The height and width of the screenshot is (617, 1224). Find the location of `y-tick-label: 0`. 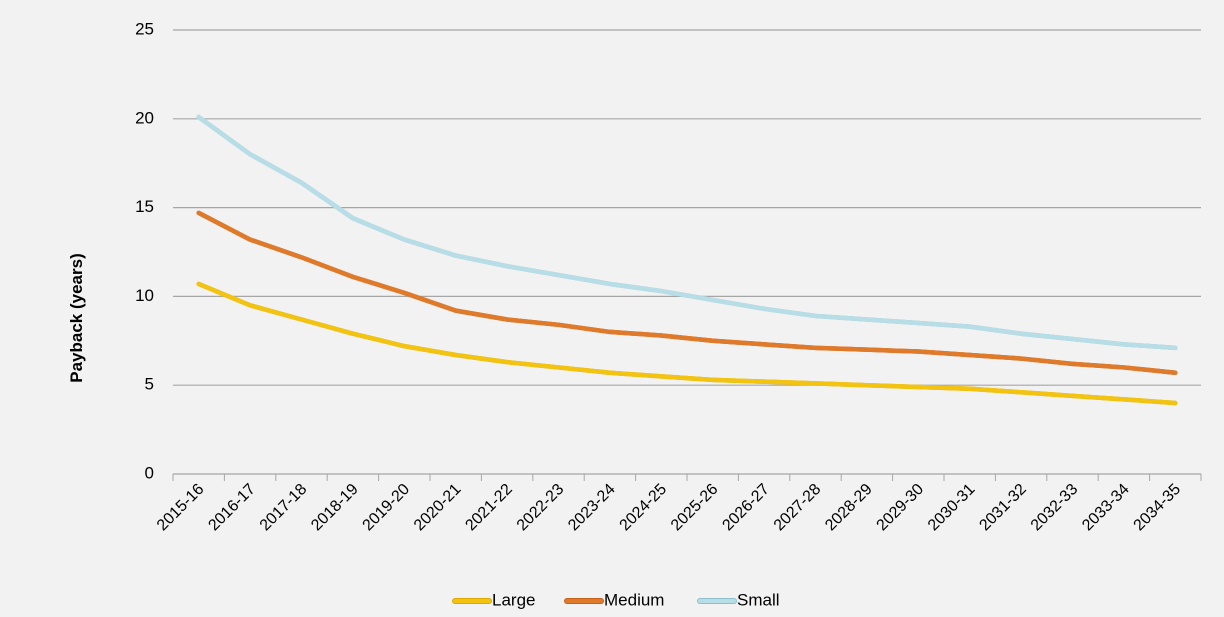

y-tick-label: 0 is located at coordinates (149, 472).